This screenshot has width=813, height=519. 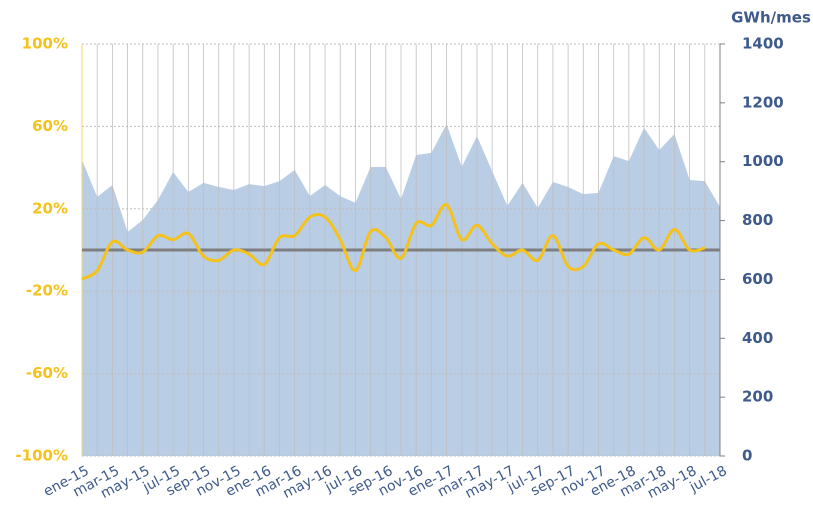 I want to click on line, so click(x=393, y=242).